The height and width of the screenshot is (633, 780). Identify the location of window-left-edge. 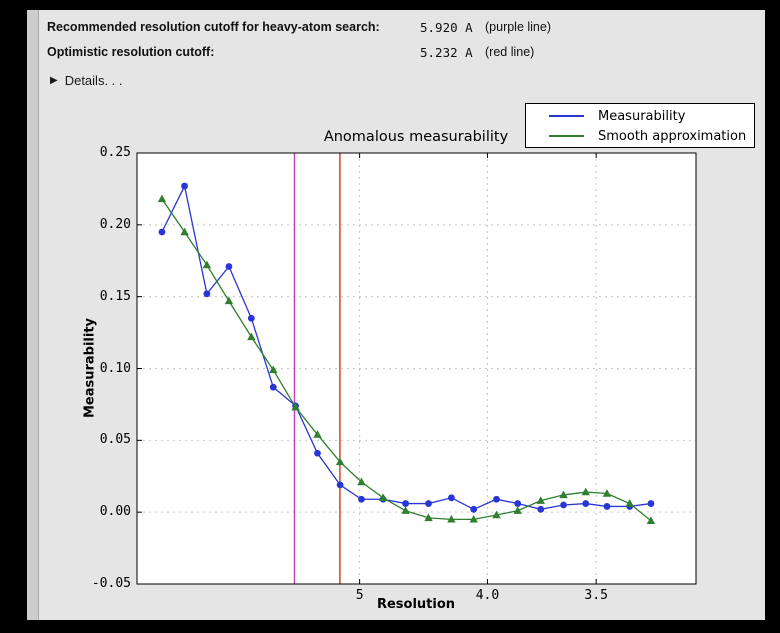
(33, 315).